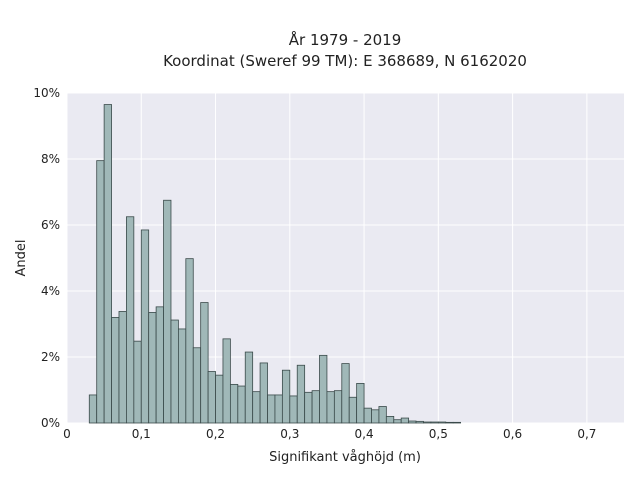  What do you see at coordinates (50, 291) in the screenshot?
I see `y-tick-label: 4%` at bounding box center [50, 291].